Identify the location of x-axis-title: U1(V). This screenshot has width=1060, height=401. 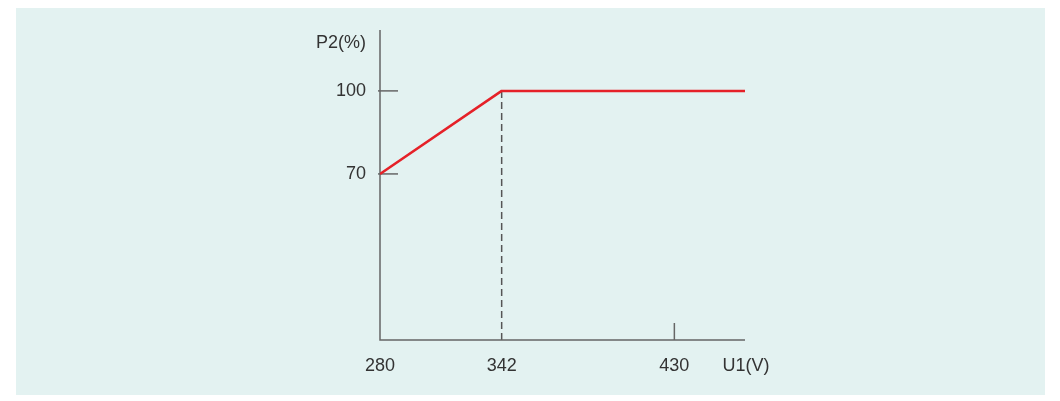
(746, 364).